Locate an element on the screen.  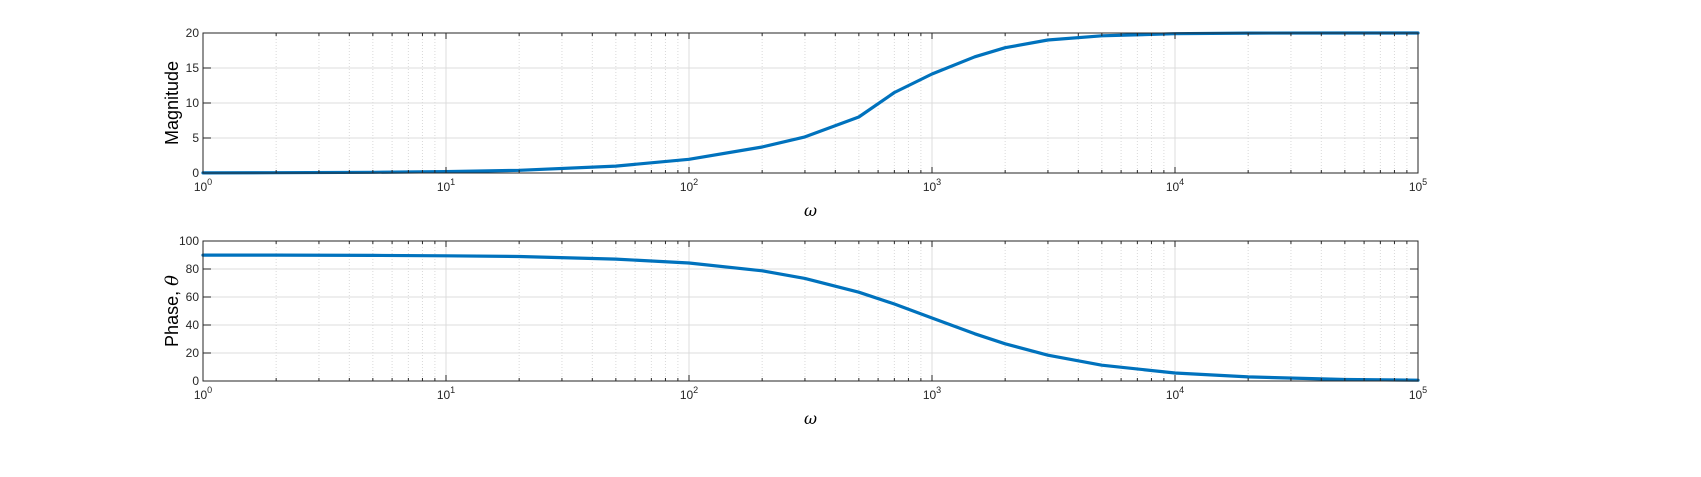
phase-ylabel-symbol: θ is located at coordinates (172, 280).